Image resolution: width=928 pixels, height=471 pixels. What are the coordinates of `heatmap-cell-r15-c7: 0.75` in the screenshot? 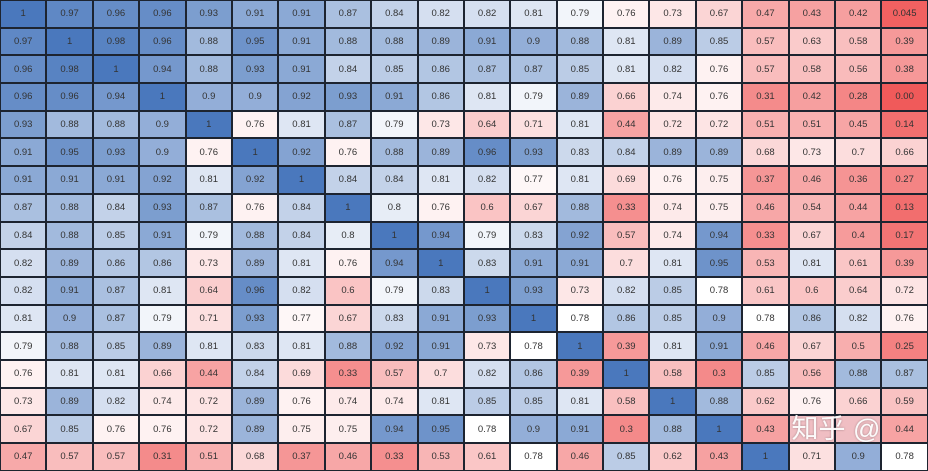 It's located at (348, 429).